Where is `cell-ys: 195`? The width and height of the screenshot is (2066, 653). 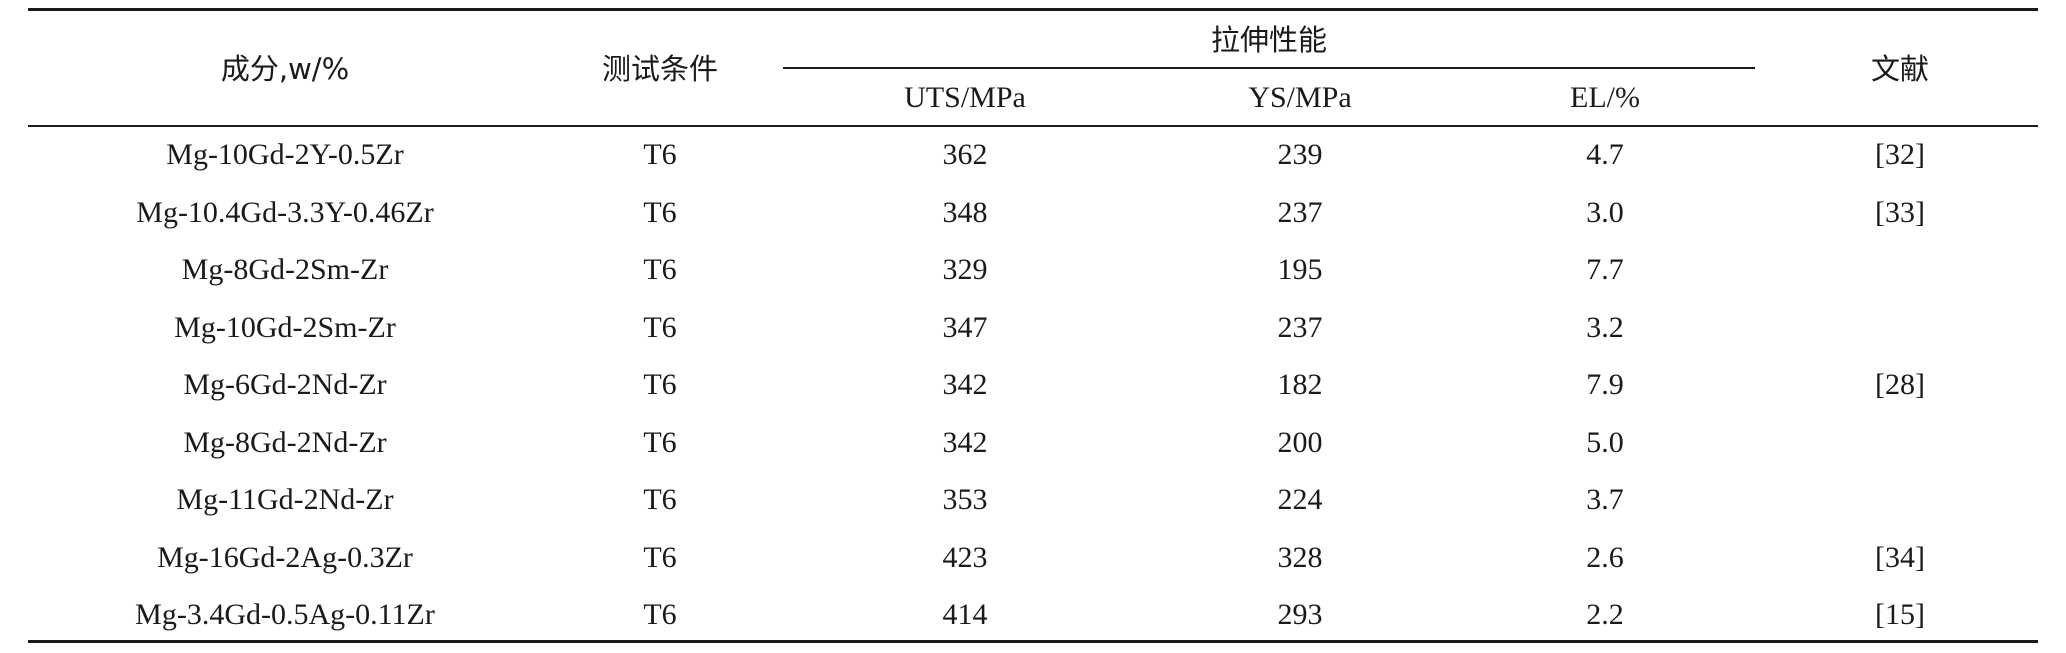 cell-ys: 195 is located at coordinates (1300, 269).